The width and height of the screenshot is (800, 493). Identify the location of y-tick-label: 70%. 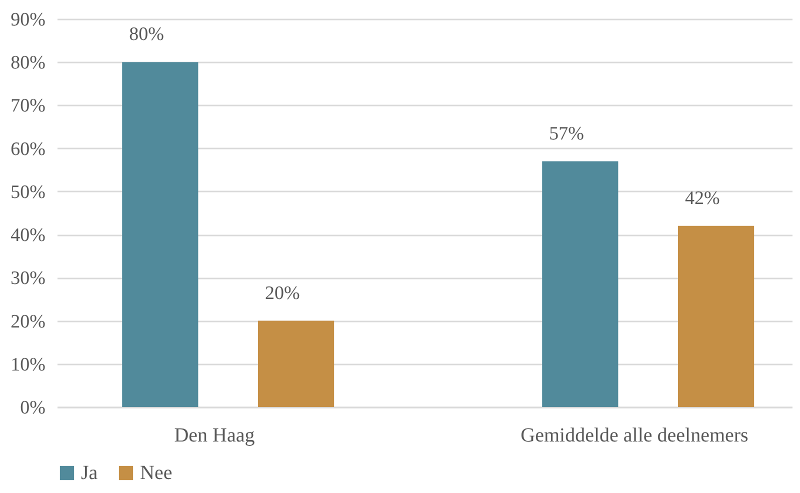
(28, 106).